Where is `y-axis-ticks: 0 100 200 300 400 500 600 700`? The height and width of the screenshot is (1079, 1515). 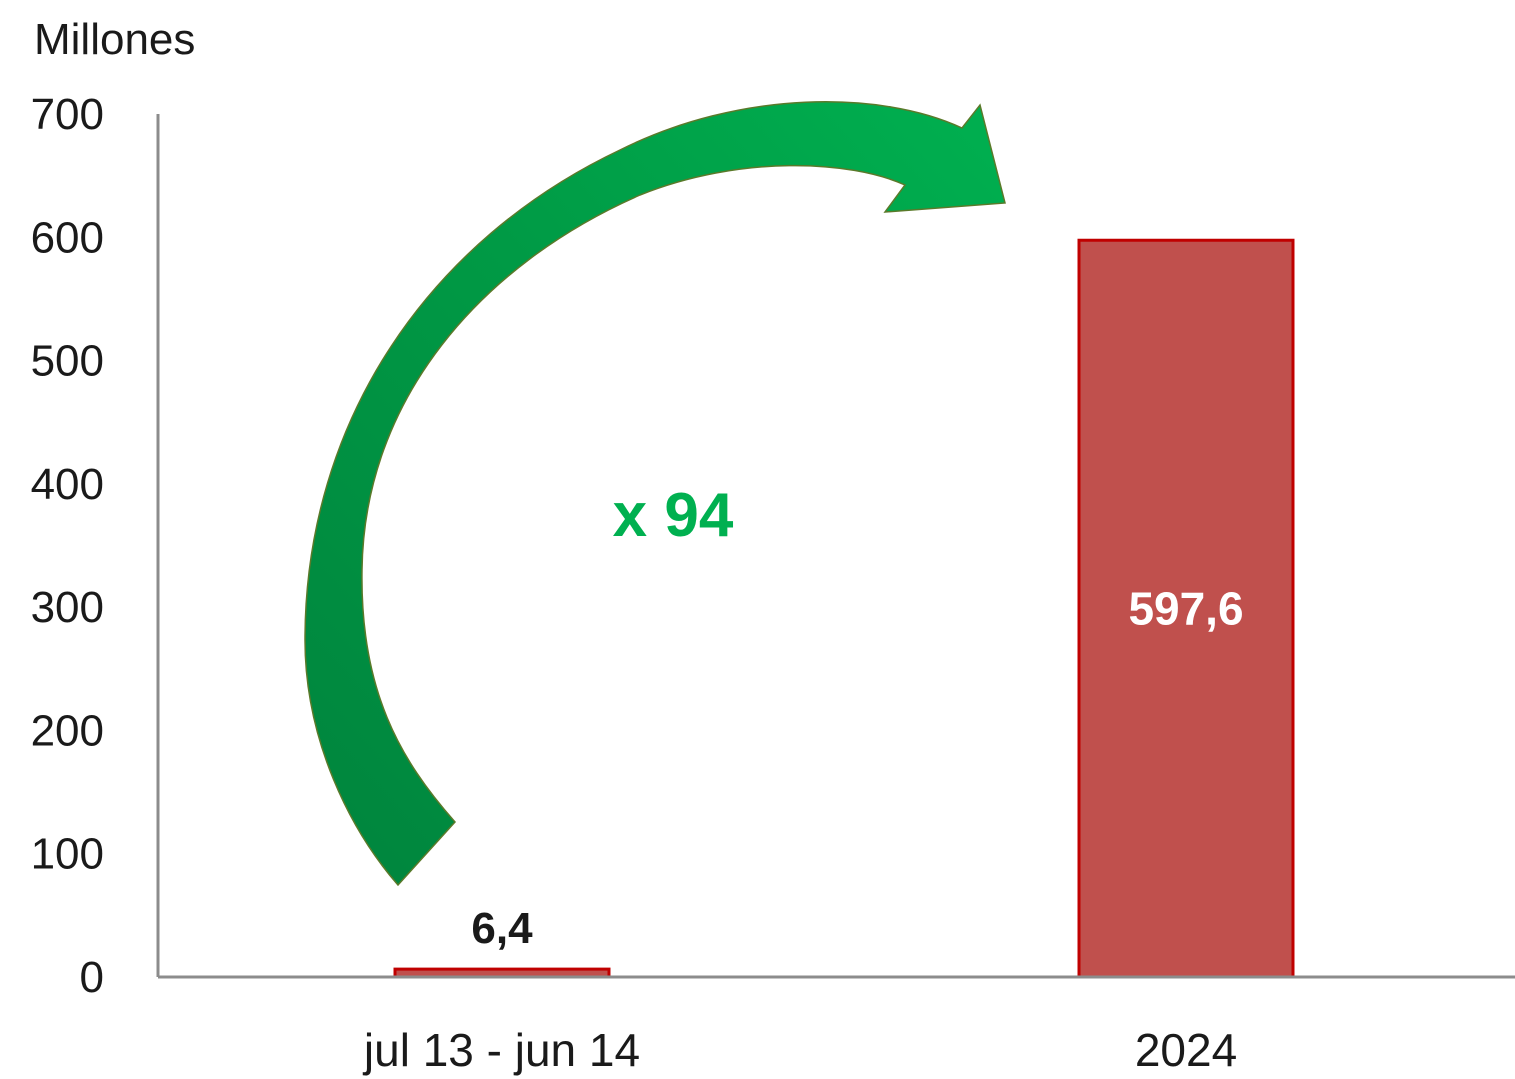 y-axis-ticks: 0 100 200 300 400 500 600 700 is located at coordinates (67, 546).